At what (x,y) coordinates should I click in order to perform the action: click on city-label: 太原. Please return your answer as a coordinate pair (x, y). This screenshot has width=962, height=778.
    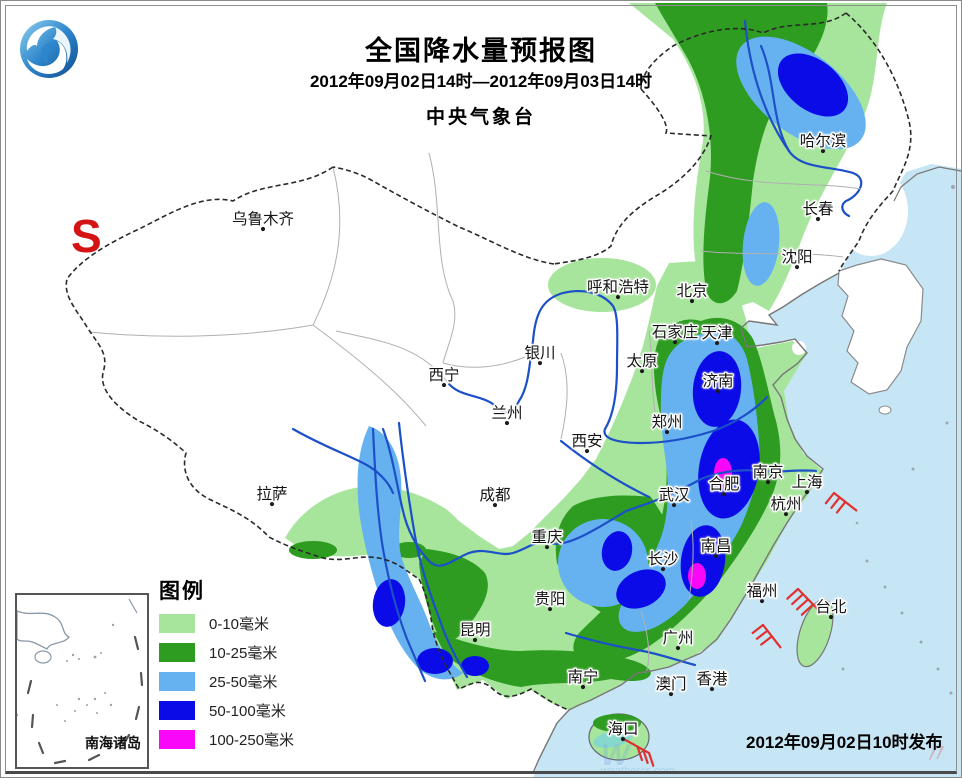
    Looking at the image, I should click on (641, 361).